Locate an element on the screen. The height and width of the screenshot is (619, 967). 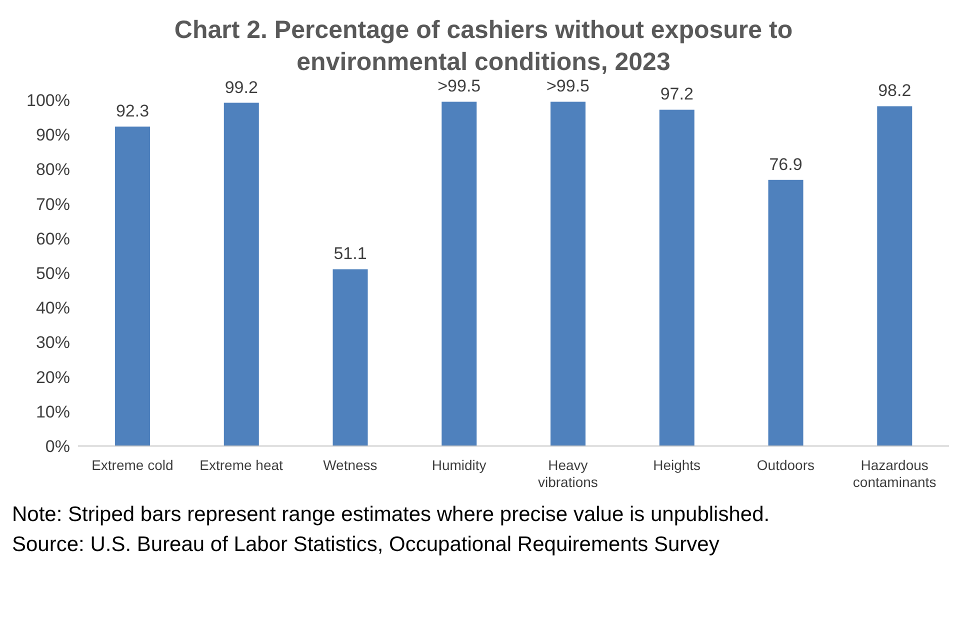
source-note: Source: U.S. Bureau of Labor Statistics, Occupational Requirements Survey is located at coordinates (366, 545).